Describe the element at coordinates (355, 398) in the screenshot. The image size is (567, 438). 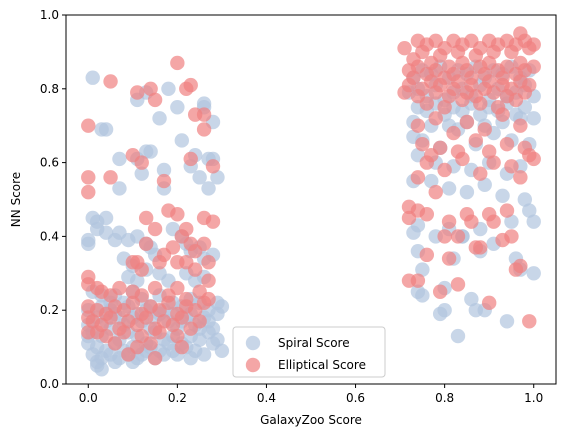
I see `x-tick-label: 0.6` at that location.